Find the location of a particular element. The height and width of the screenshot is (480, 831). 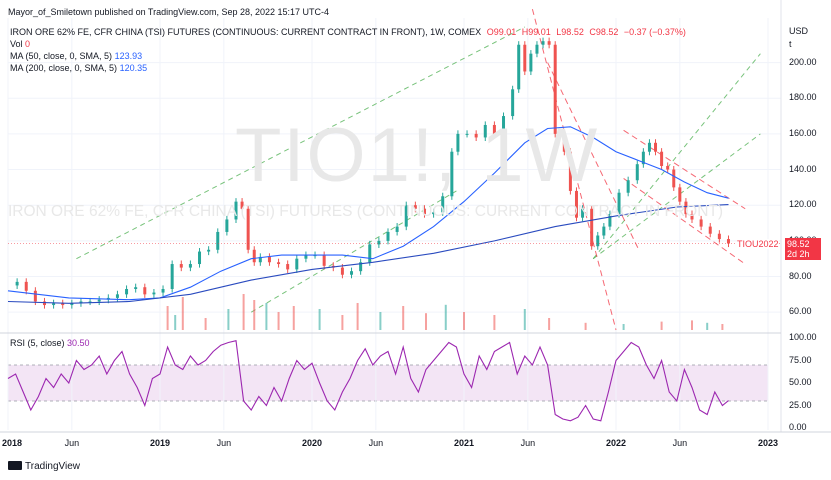

rsi-band-fill is located at coordinates (388, 383).